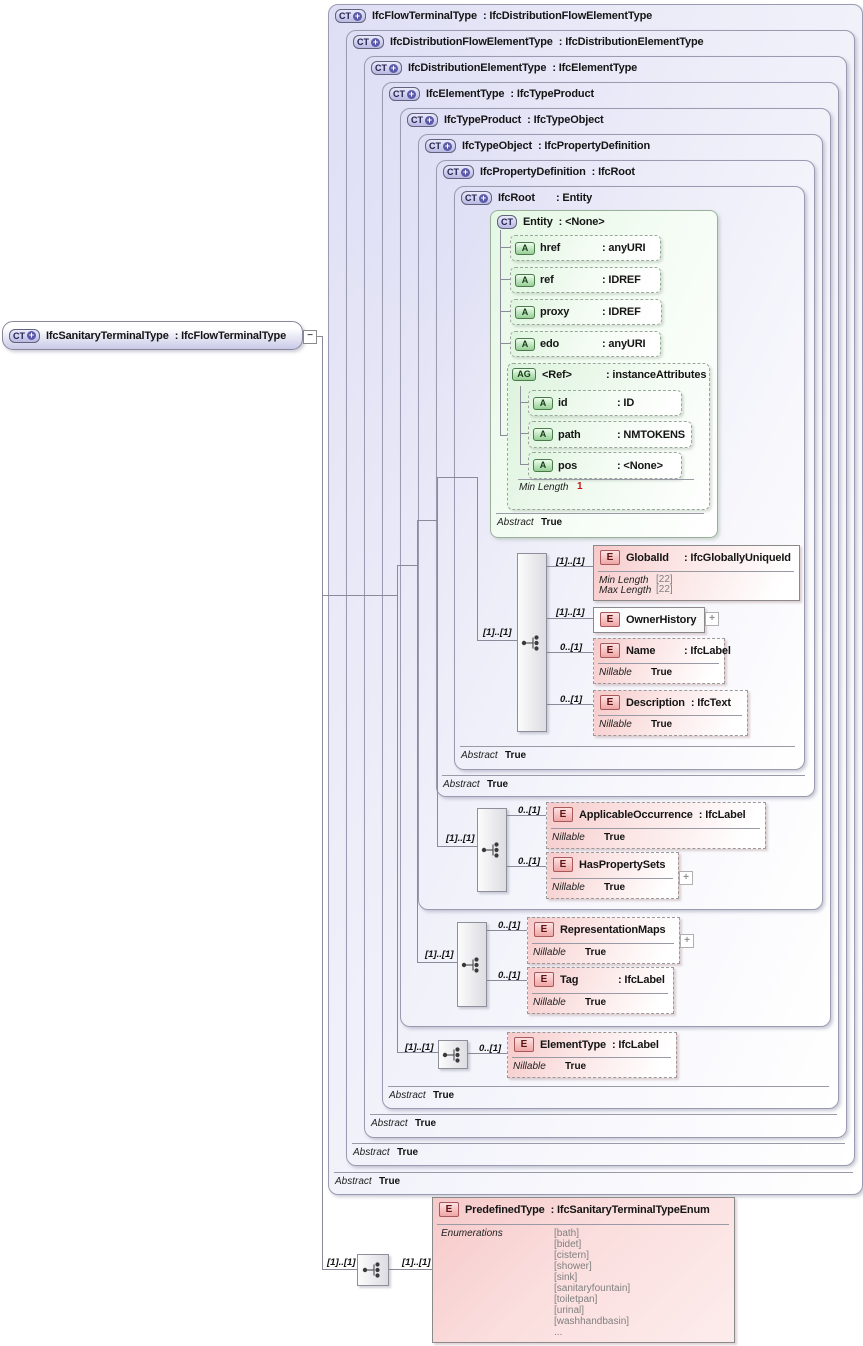 The image size is (863, 1346). Describe the element at coordinates (670, 713) in the screenshot. I see `element-description: E Description IfcText Nillable True` at that location.